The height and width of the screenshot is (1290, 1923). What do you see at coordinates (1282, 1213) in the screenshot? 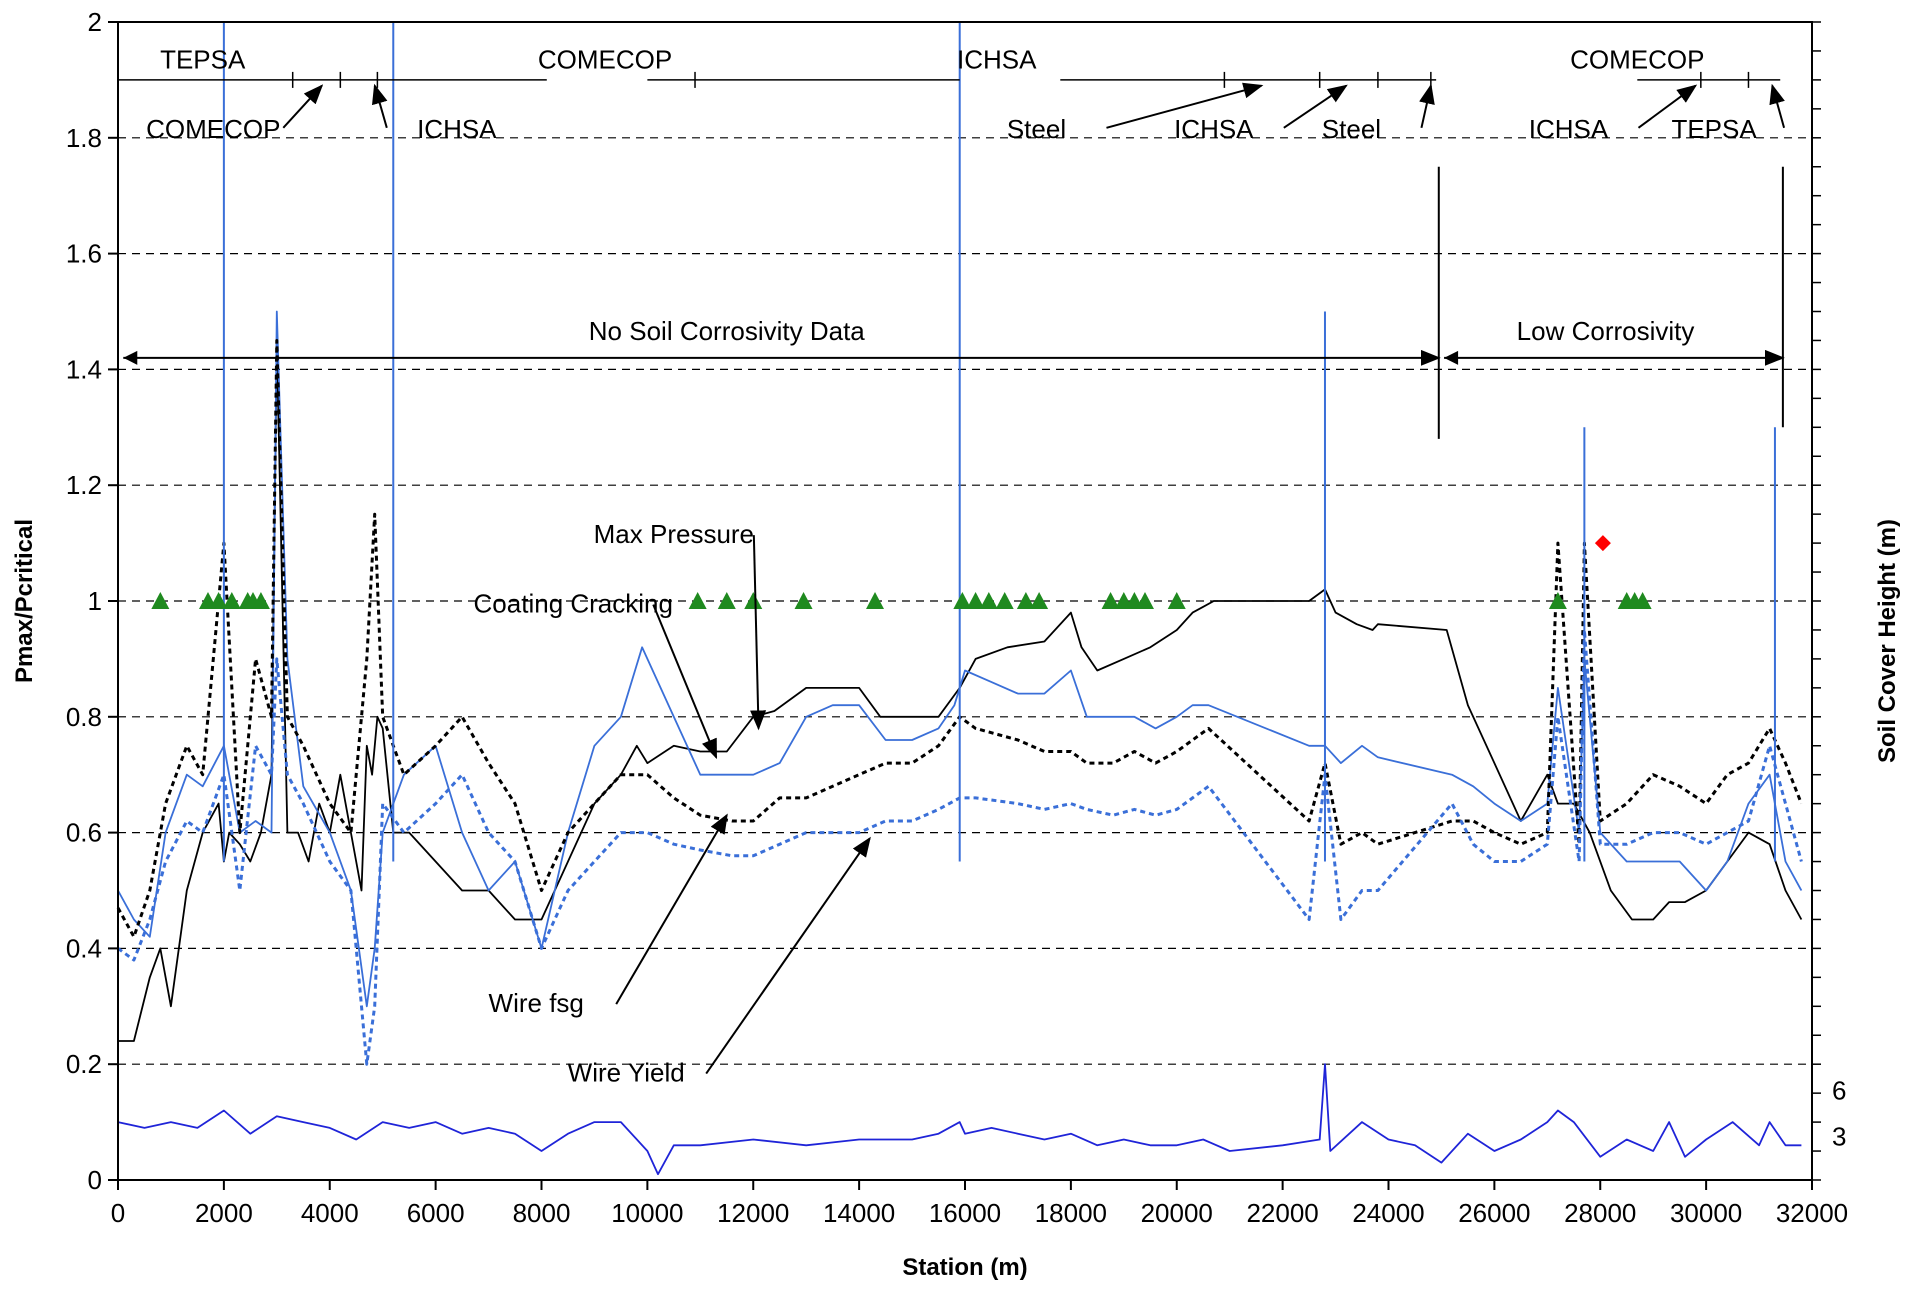
I see `x-tick-label: 22000` at bounding box center [1282, 1213].